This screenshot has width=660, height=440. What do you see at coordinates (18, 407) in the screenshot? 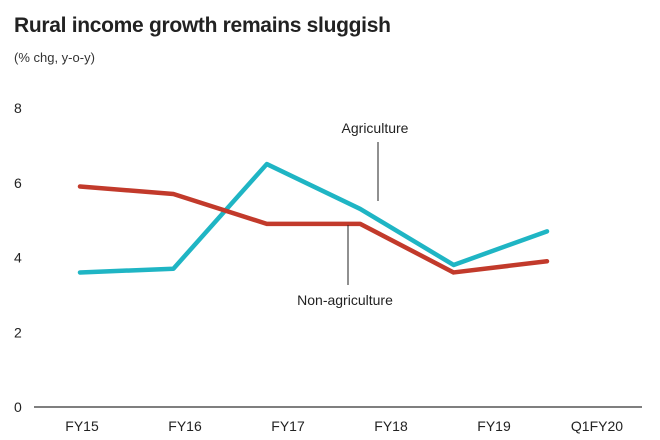
I see `y-tick-label: 0` at bounding box center [18, 407].